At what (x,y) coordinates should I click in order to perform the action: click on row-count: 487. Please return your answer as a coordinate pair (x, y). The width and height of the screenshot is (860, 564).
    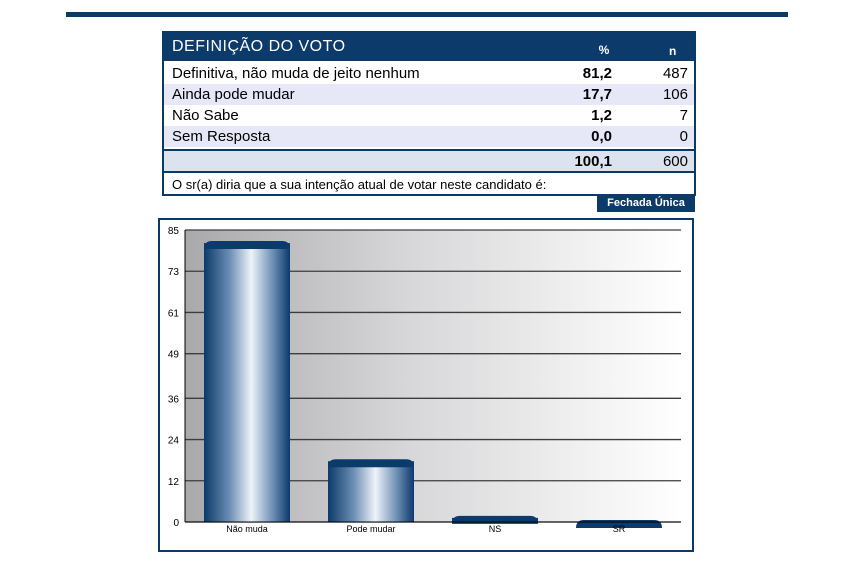
    Looking at the image, I should click on (675, 73).